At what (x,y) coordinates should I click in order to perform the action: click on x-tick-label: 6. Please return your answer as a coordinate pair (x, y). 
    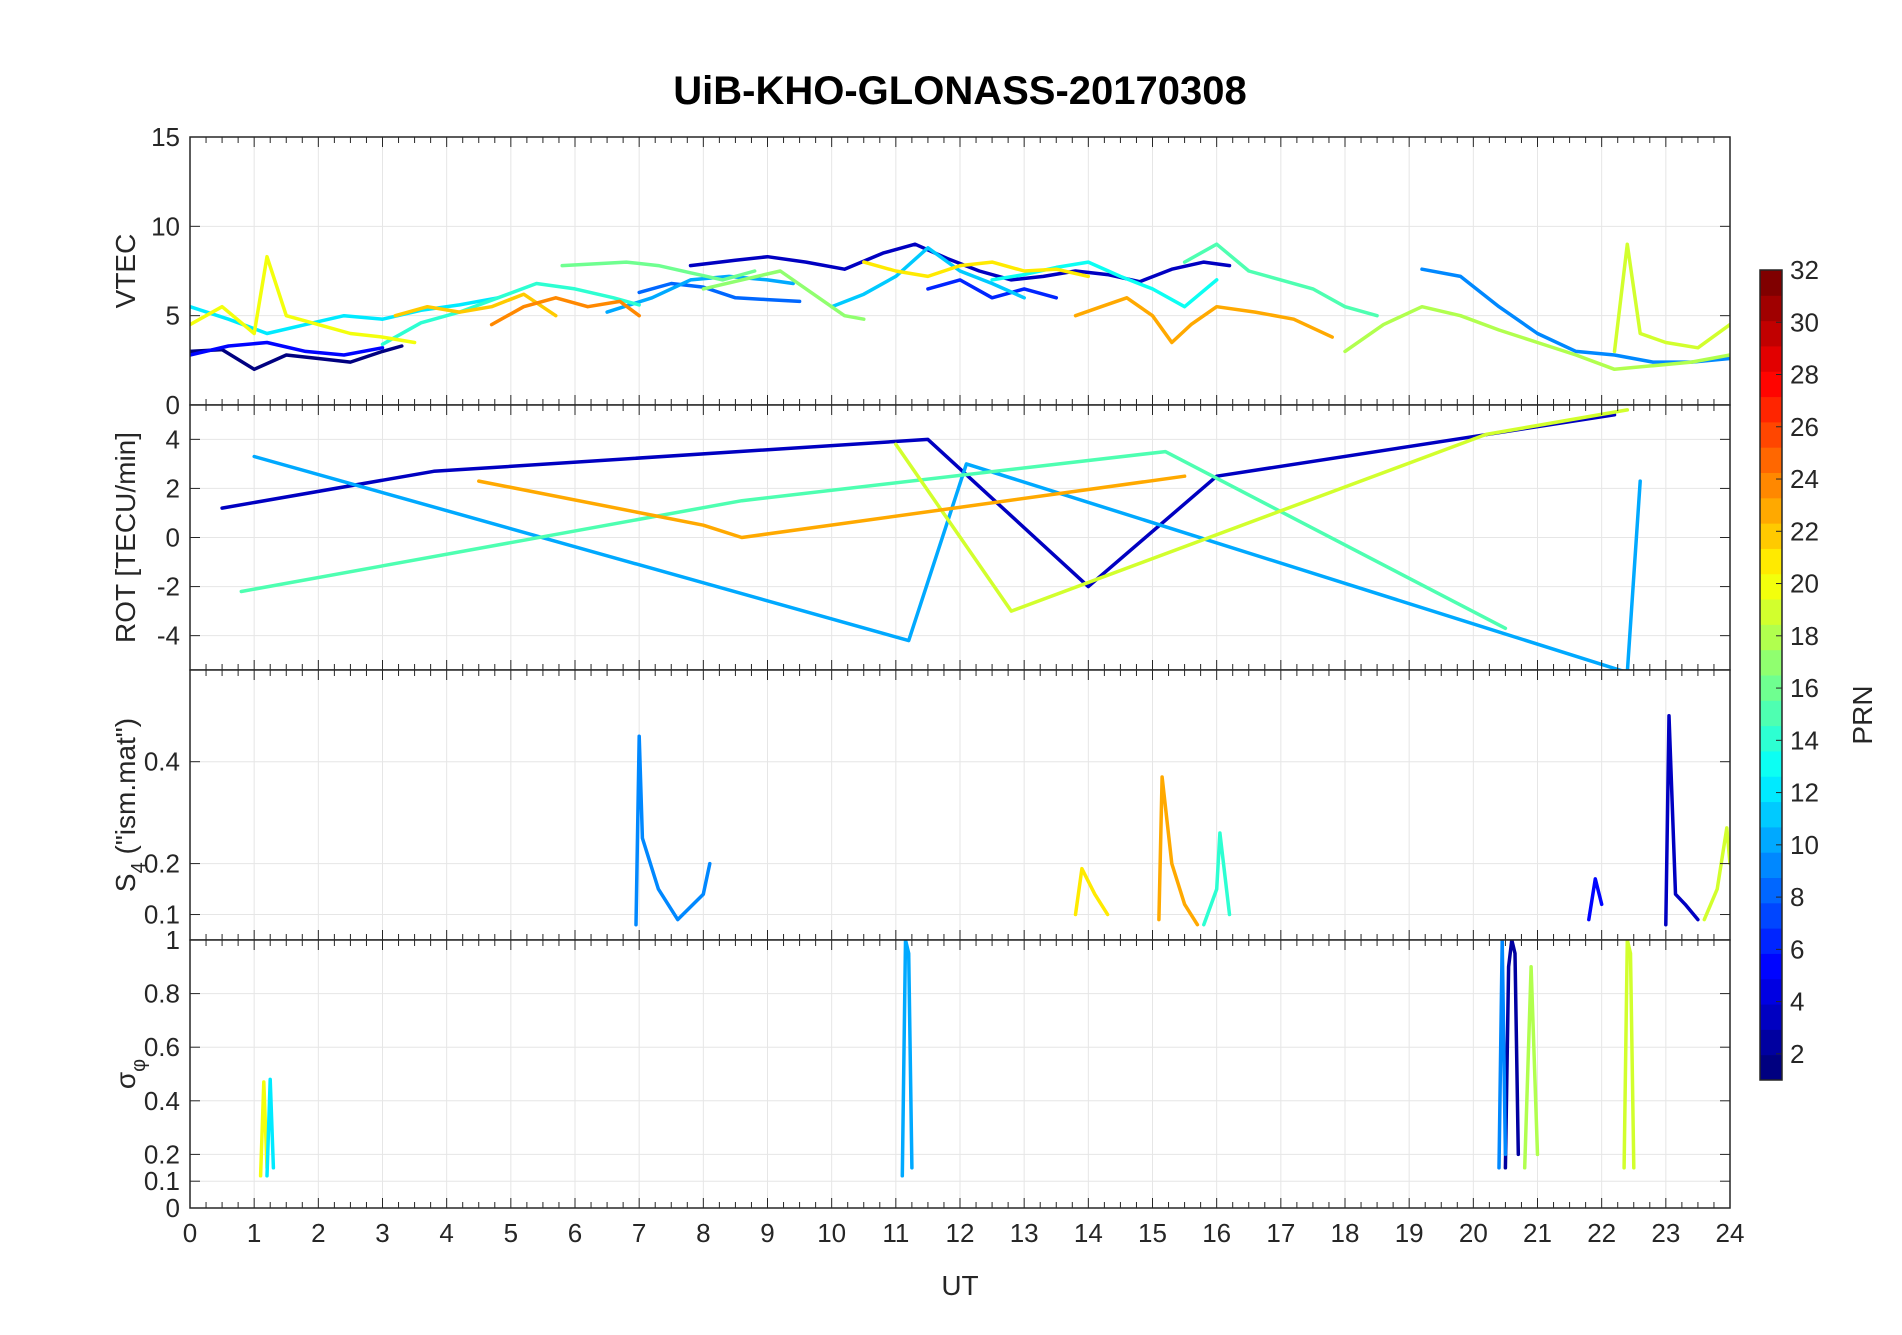
    Looking at the image, I should click on (575, 1233).